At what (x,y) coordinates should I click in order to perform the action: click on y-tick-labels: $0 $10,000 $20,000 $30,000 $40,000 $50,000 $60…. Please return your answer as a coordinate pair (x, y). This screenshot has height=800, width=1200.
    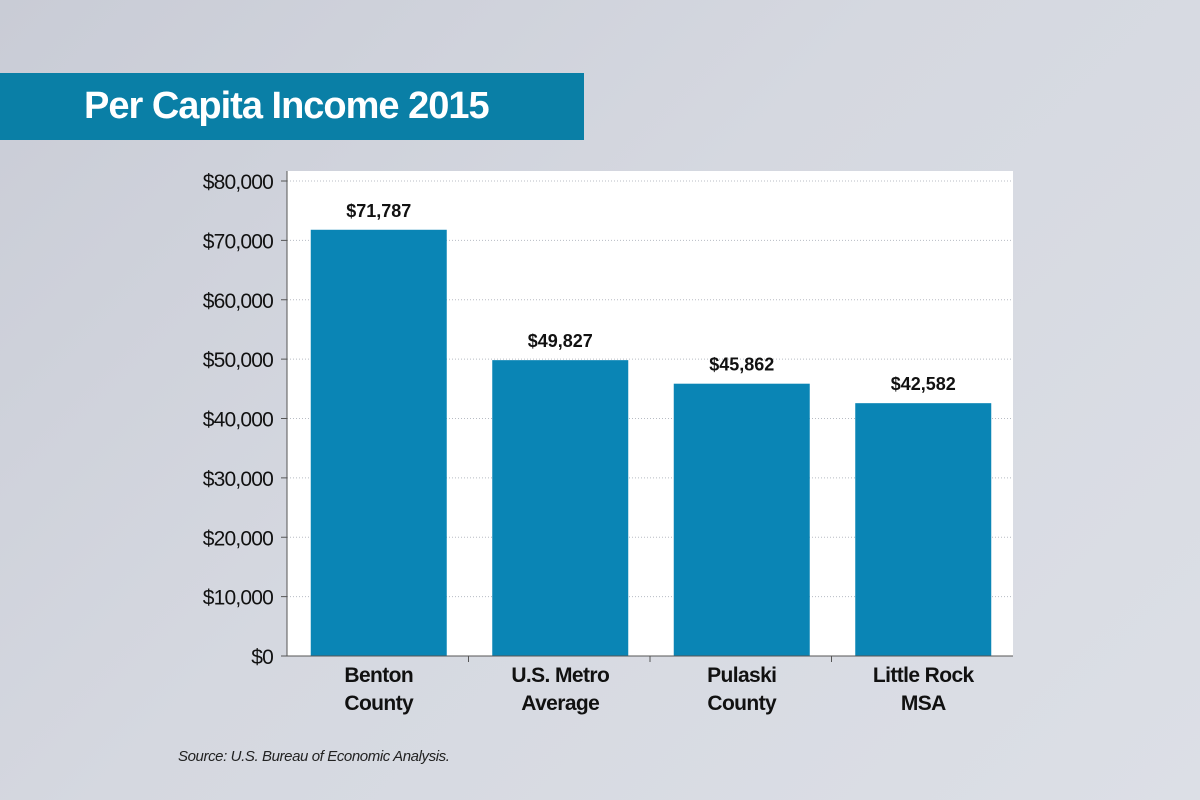
    Looking at the image, I should click on (238, 420).